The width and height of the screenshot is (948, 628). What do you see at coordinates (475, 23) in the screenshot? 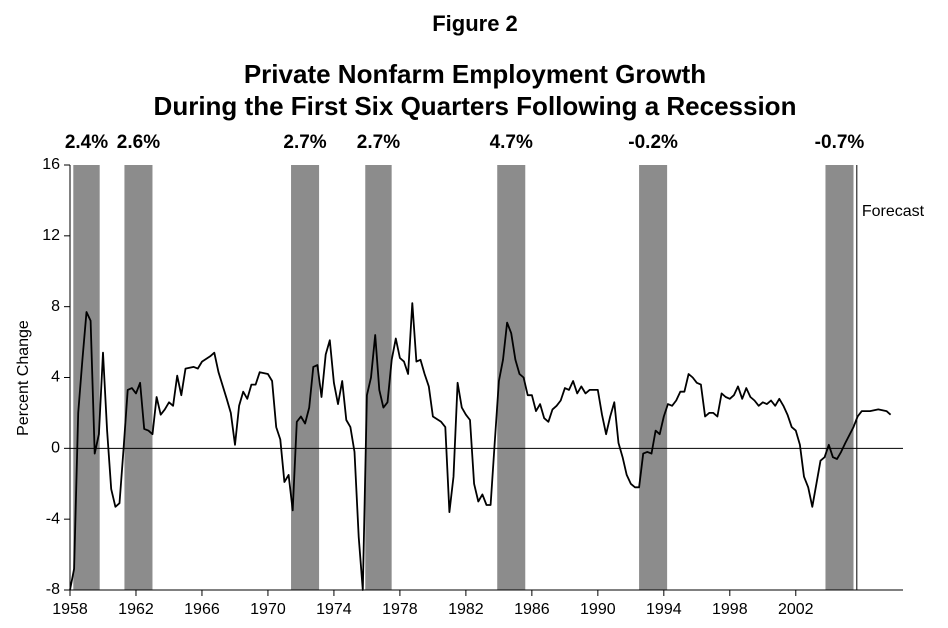
I see `chart-title: Figure 2` at bounding box center [475, 23].